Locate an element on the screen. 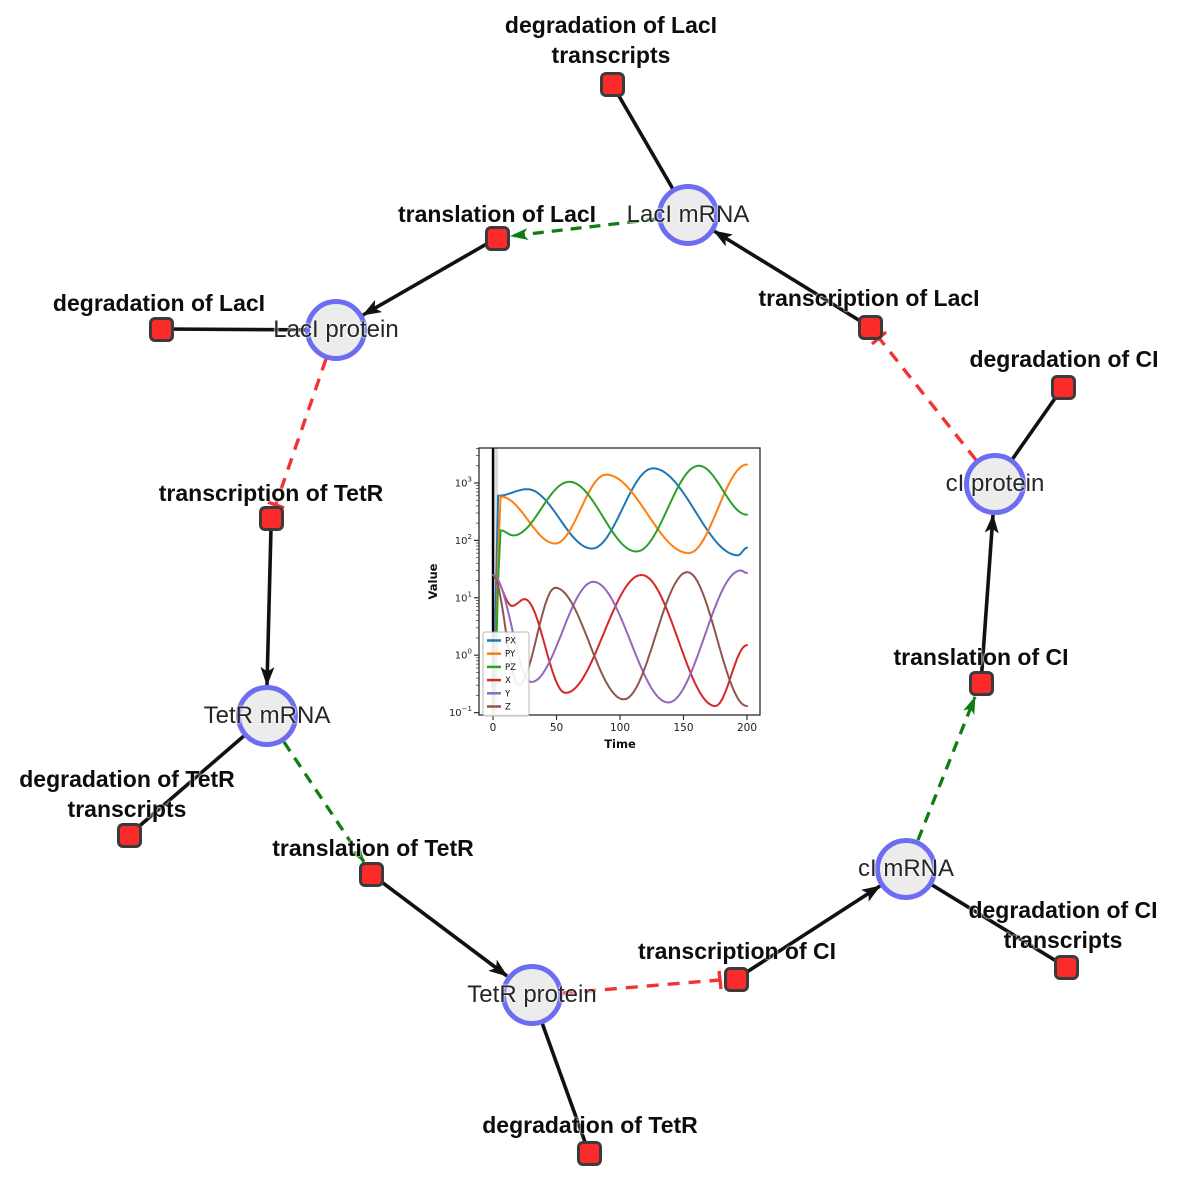  species-node-laci-mrna: LacI mRNA is located at coordinates (688, 215).